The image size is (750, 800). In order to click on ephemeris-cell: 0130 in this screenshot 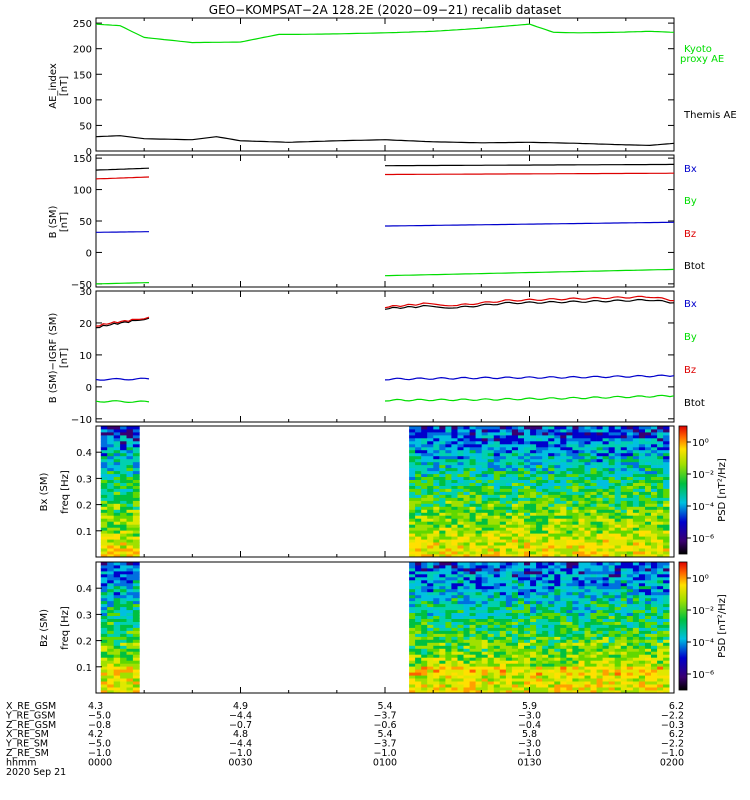, I will do `click(529, 762)`.